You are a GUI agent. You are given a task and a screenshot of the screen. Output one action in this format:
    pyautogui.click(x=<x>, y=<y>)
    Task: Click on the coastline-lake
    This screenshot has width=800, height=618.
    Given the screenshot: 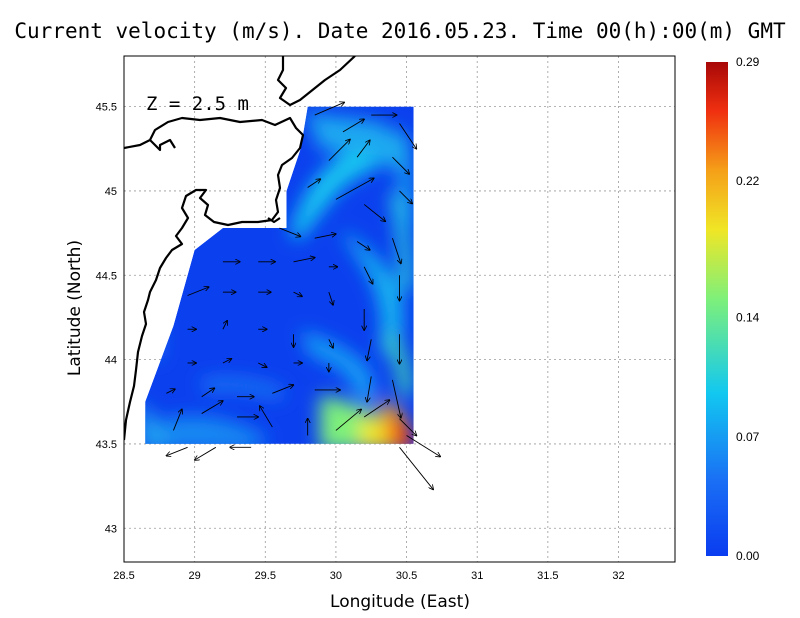 What is the action you would take?
    pyautogui.click(x=162, y=145)
    